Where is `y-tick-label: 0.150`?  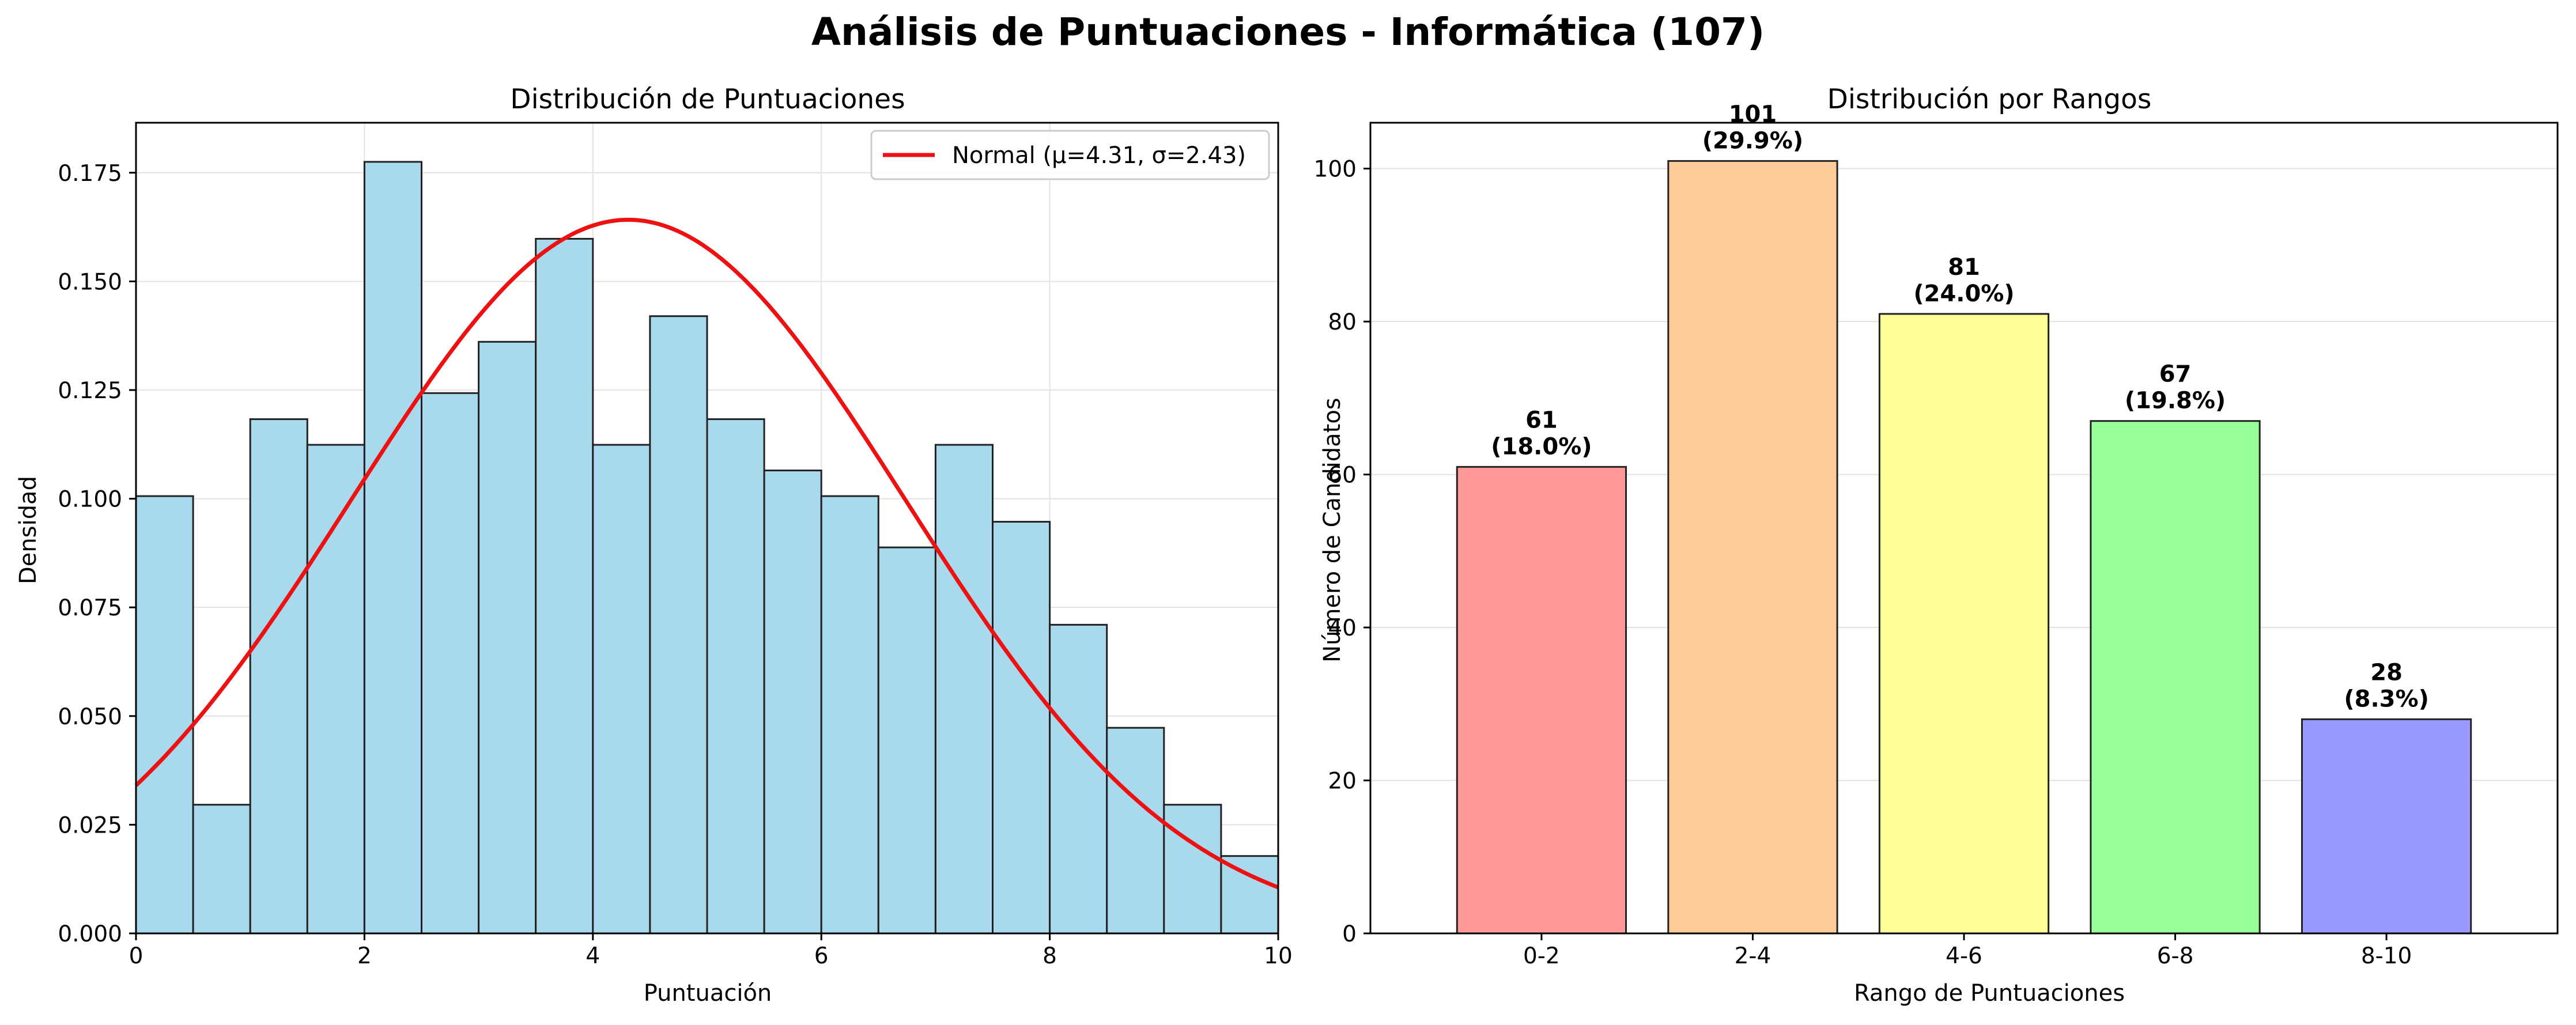 y-tick-label: 0.150 is located at coordinates (90, 282).